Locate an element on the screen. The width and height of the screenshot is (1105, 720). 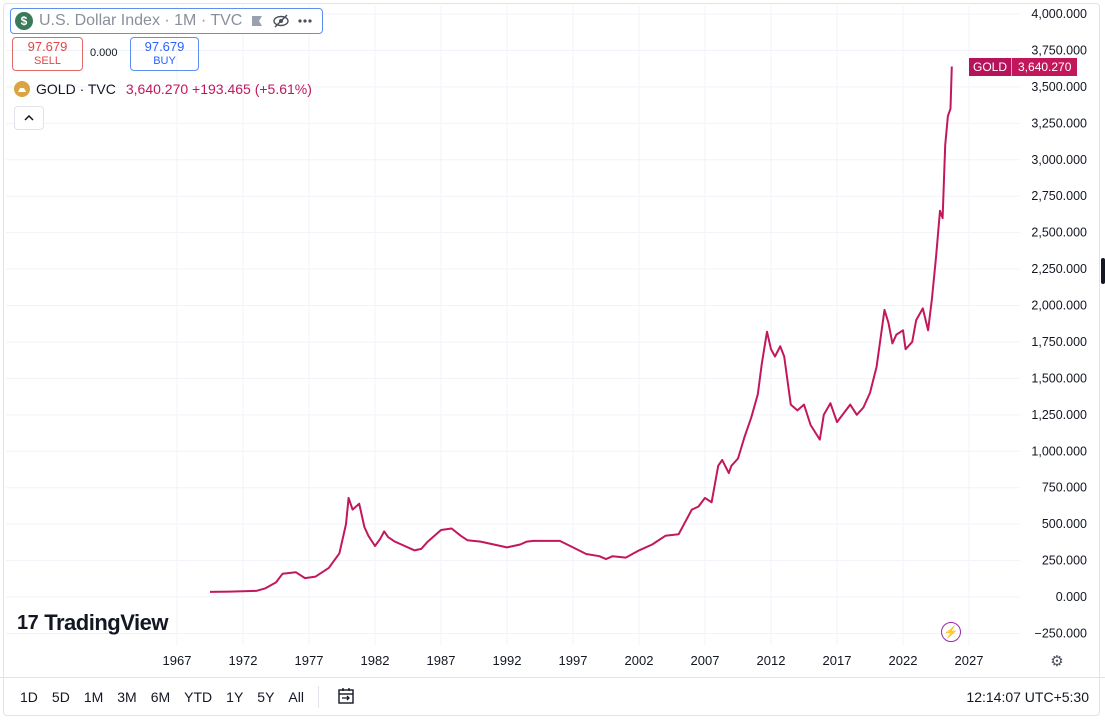
y-tick-label: 2,750.000 is located at coordinates (1059, 196).